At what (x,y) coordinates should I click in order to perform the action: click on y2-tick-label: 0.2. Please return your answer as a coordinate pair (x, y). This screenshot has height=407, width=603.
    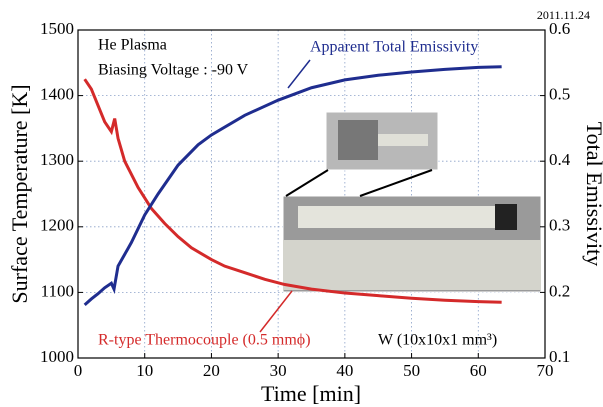
    Looking at the image, I should click on (559, 290).